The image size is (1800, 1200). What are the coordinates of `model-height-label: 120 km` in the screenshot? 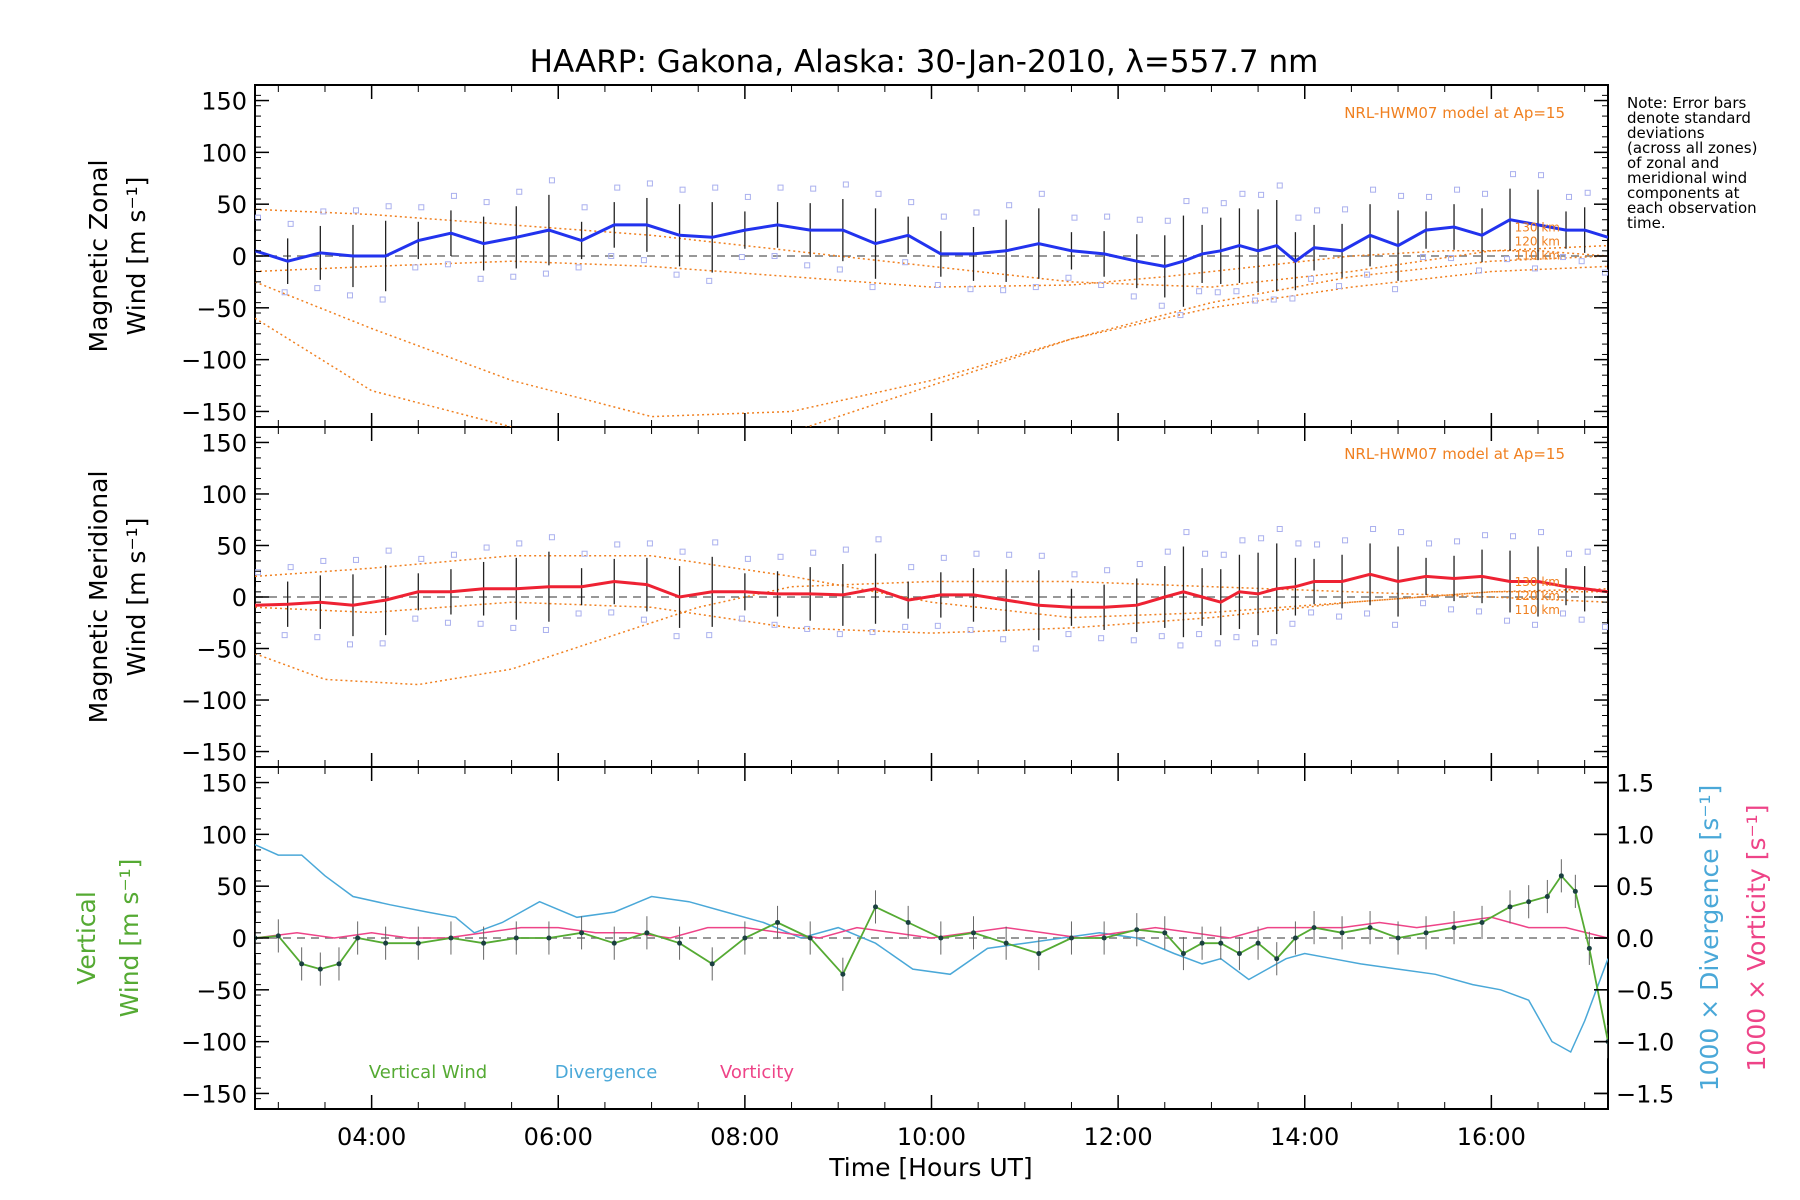 It's located at (1537, 241).